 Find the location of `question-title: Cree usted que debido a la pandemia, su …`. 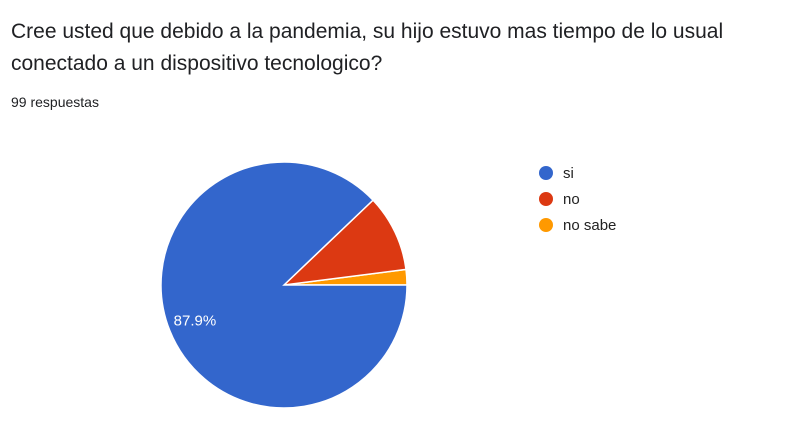

question-title: Cree usted que debido a la pandemia, su … is located at coordinates (367, 47).